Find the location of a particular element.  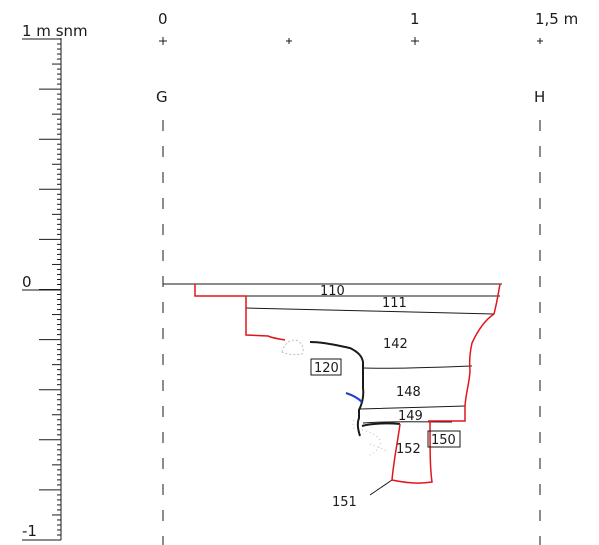

blue-line is located at coordinates (354, 397).